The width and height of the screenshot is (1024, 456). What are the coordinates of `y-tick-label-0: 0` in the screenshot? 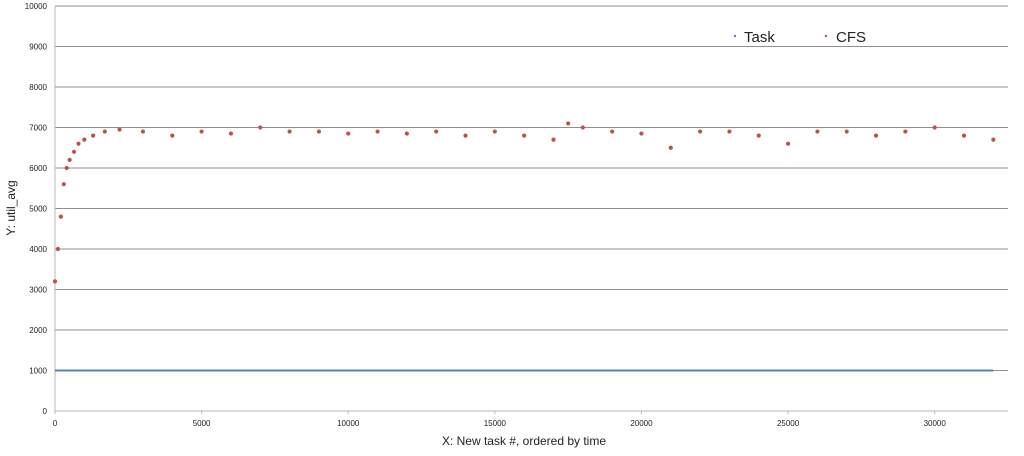 It's located at (45, 411).